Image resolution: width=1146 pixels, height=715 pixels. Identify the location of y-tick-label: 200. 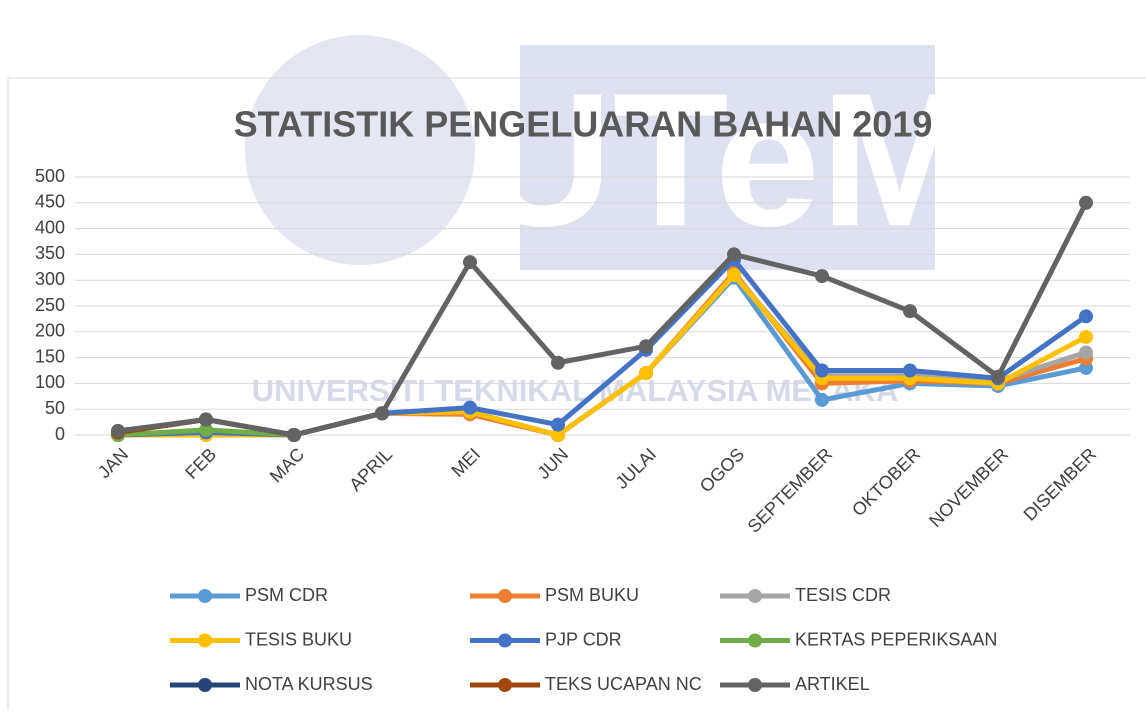
(50, 331).